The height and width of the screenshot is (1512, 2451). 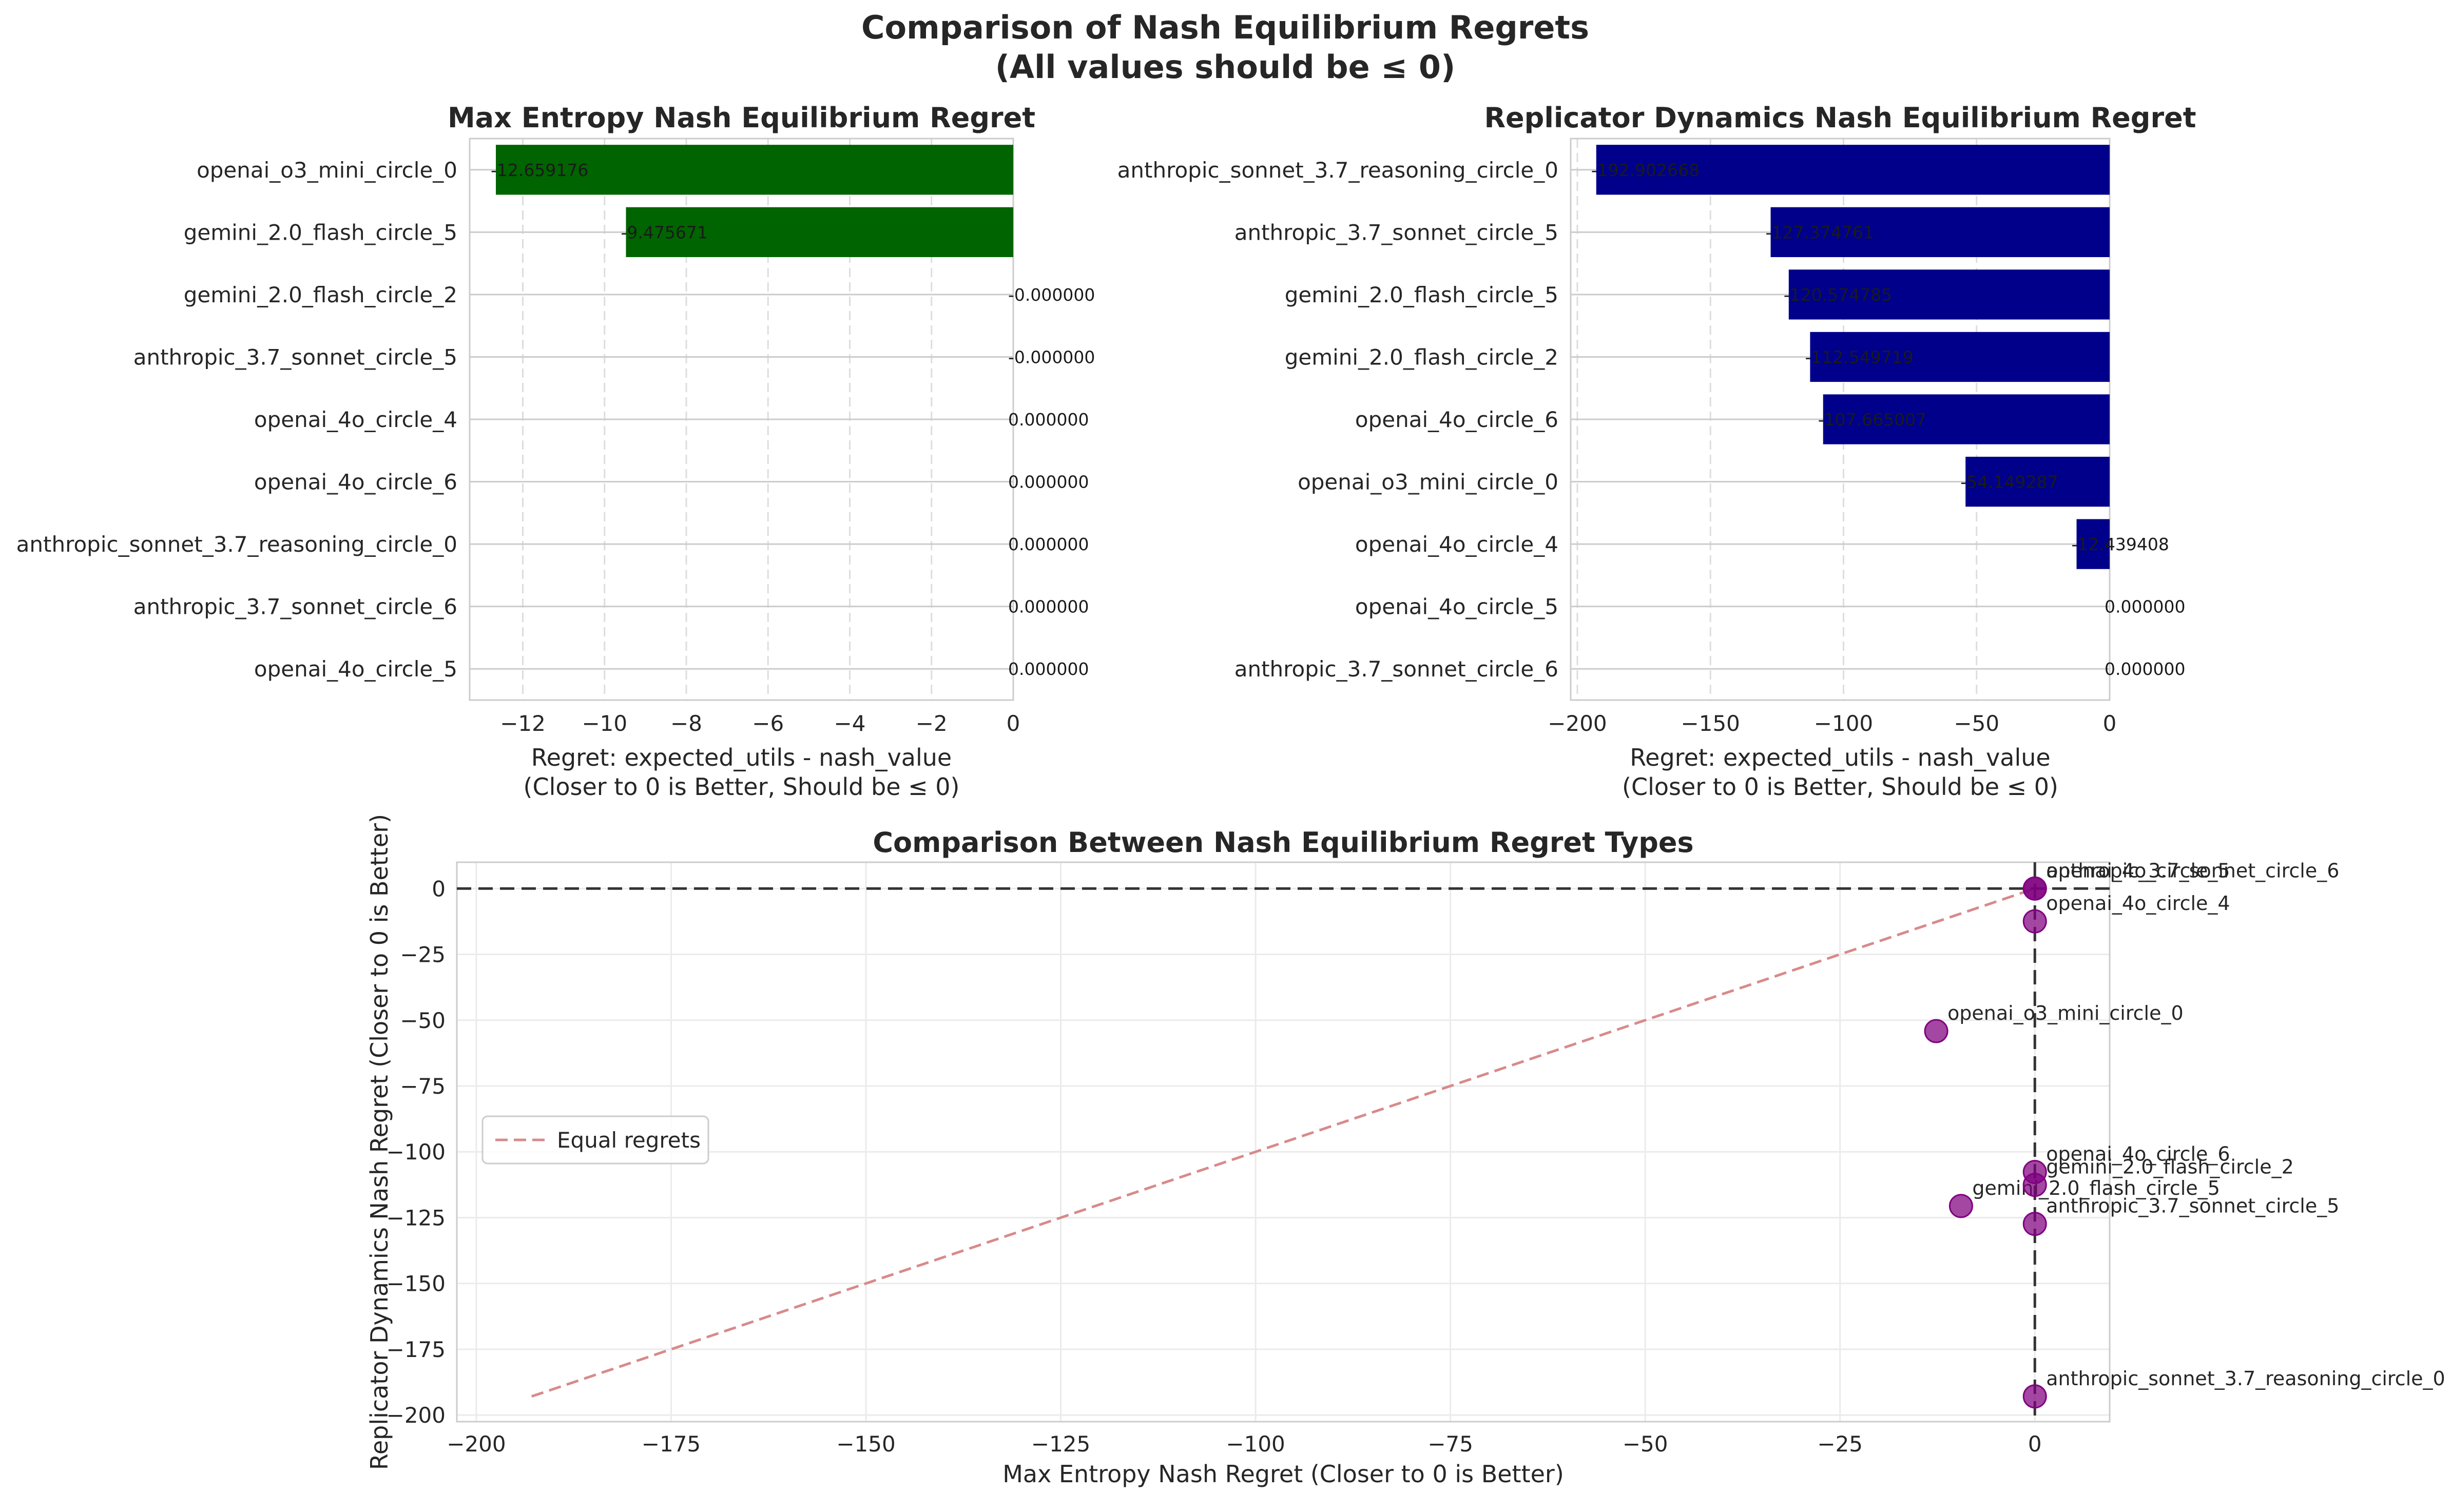 I want to click on scatter-ytick-label: −150, so click(x=416, y=1283).